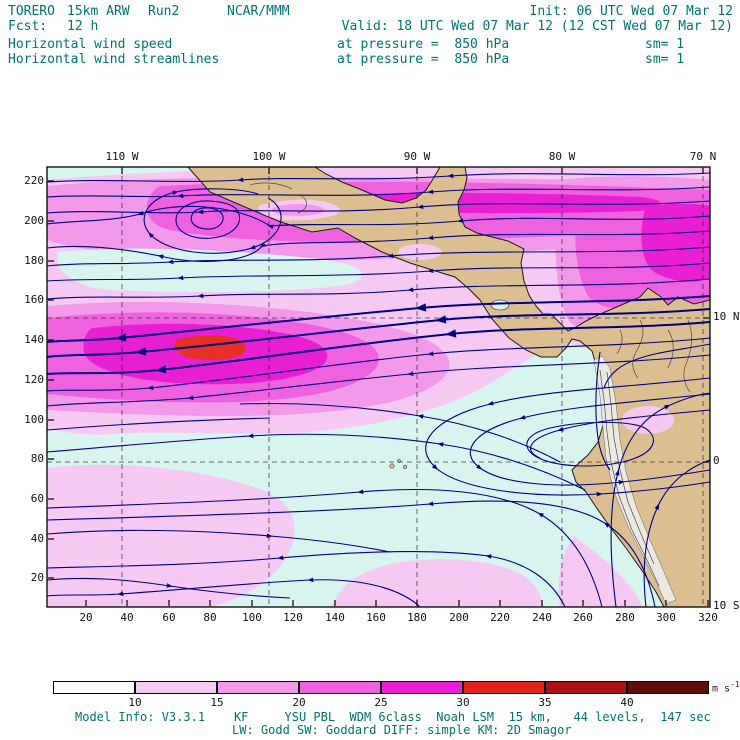 The image size is (740, 740). I want to click on x-axis-tick-label: 300, so click(666, 617).